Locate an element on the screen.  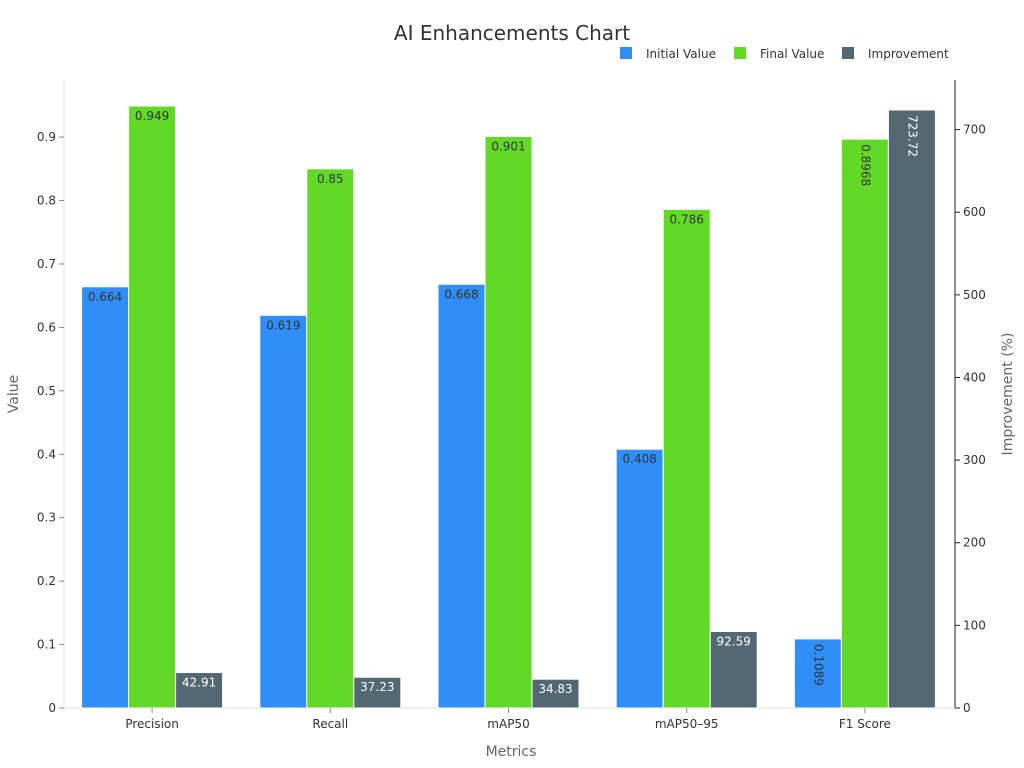
legend-label-initial-value: Initial Value is located at coordinates (681, 54).